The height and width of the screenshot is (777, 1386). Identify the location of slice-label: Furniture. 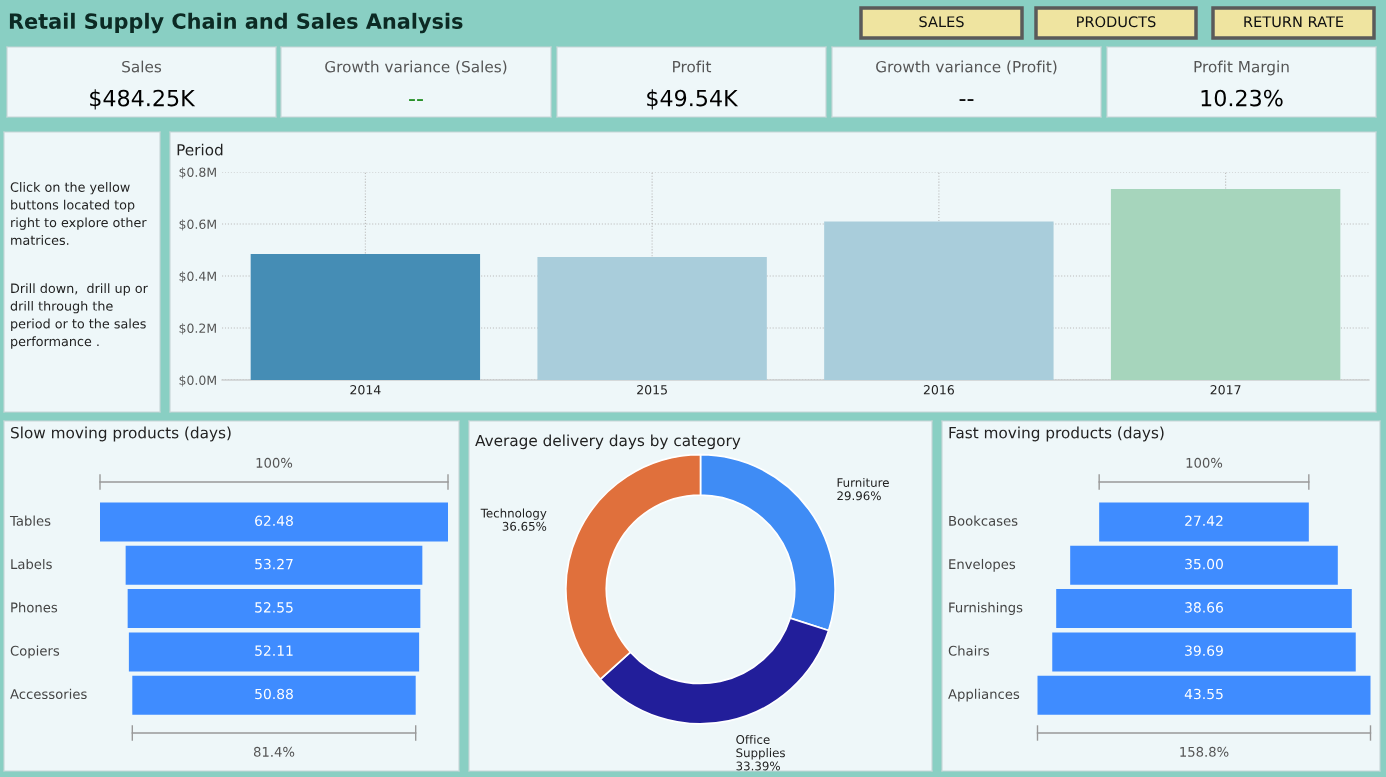
(863, 482).